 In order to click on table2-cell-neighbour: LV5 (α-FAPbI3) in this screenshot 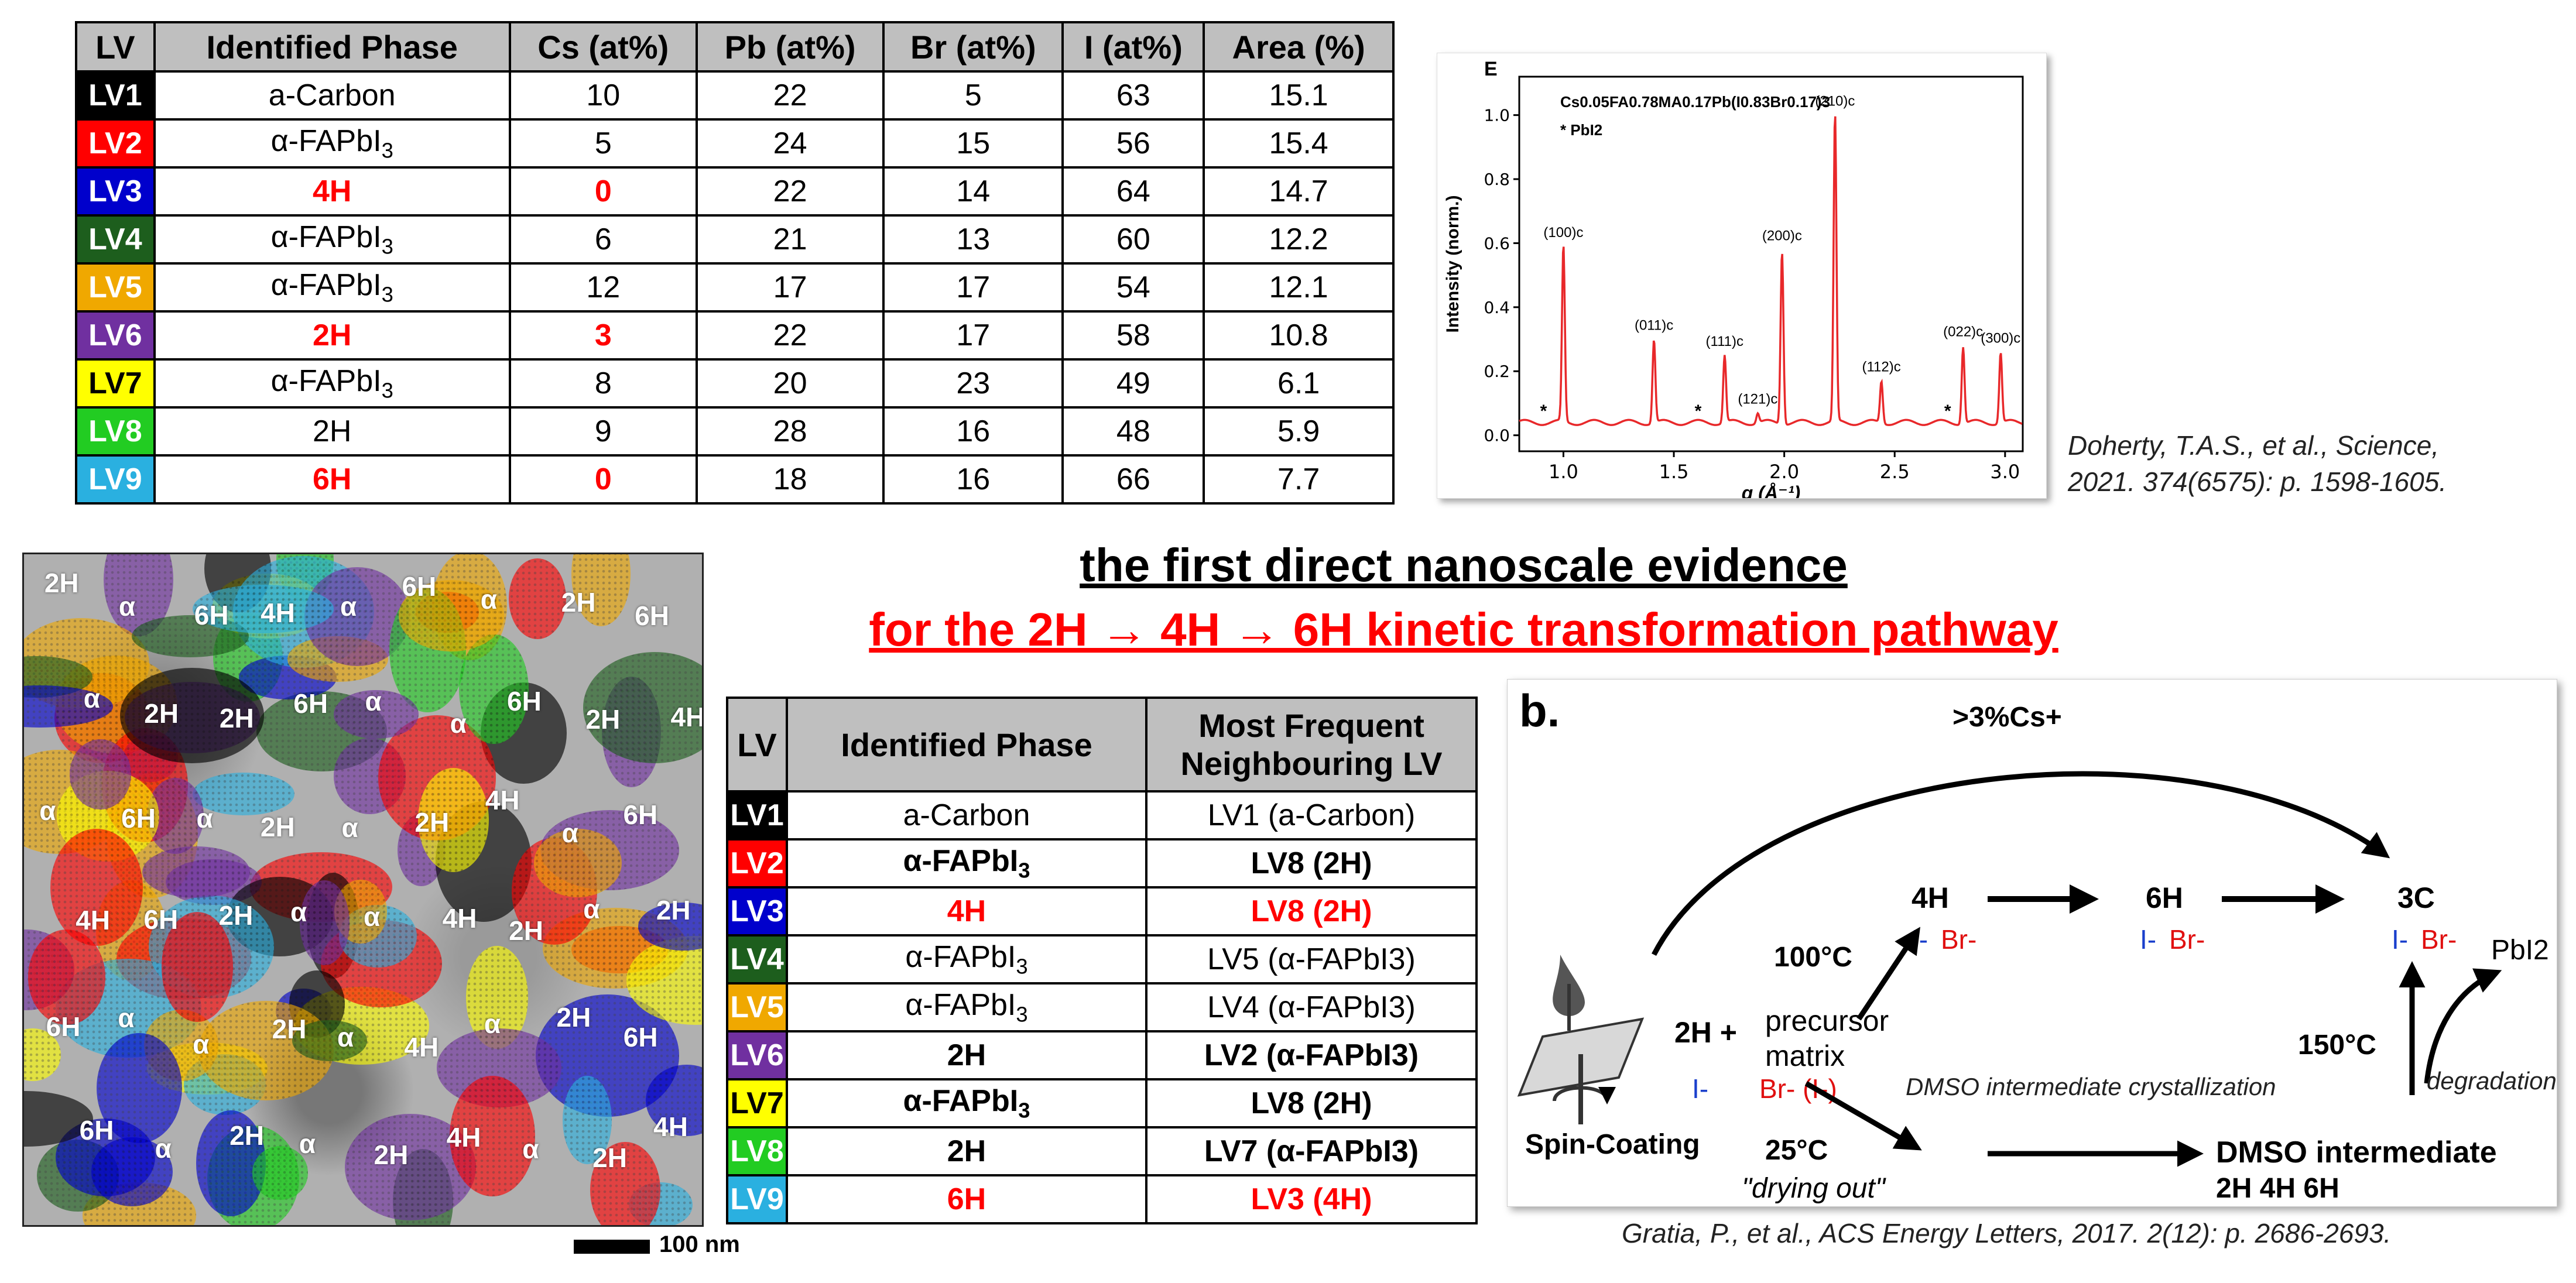, I will do `click(1311, 959)`.